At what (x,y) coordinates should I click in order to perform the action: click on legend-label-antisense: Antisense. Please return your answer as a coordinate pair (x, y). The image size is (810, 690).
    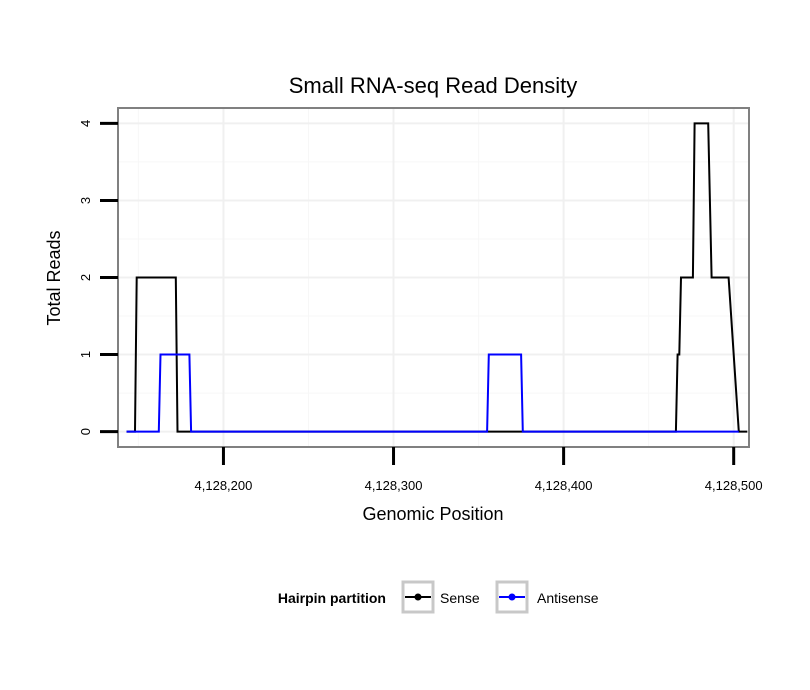
    Looking at the image, I should click on (568, 598).